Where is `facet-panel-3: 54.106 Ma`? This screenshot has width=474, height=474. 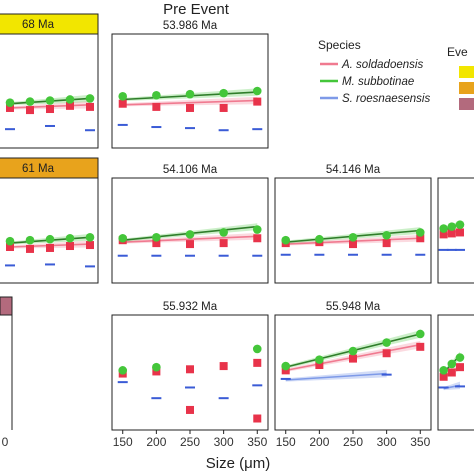 facet-panel-3: 54.106 Ma is located at coordinates (190, 224).